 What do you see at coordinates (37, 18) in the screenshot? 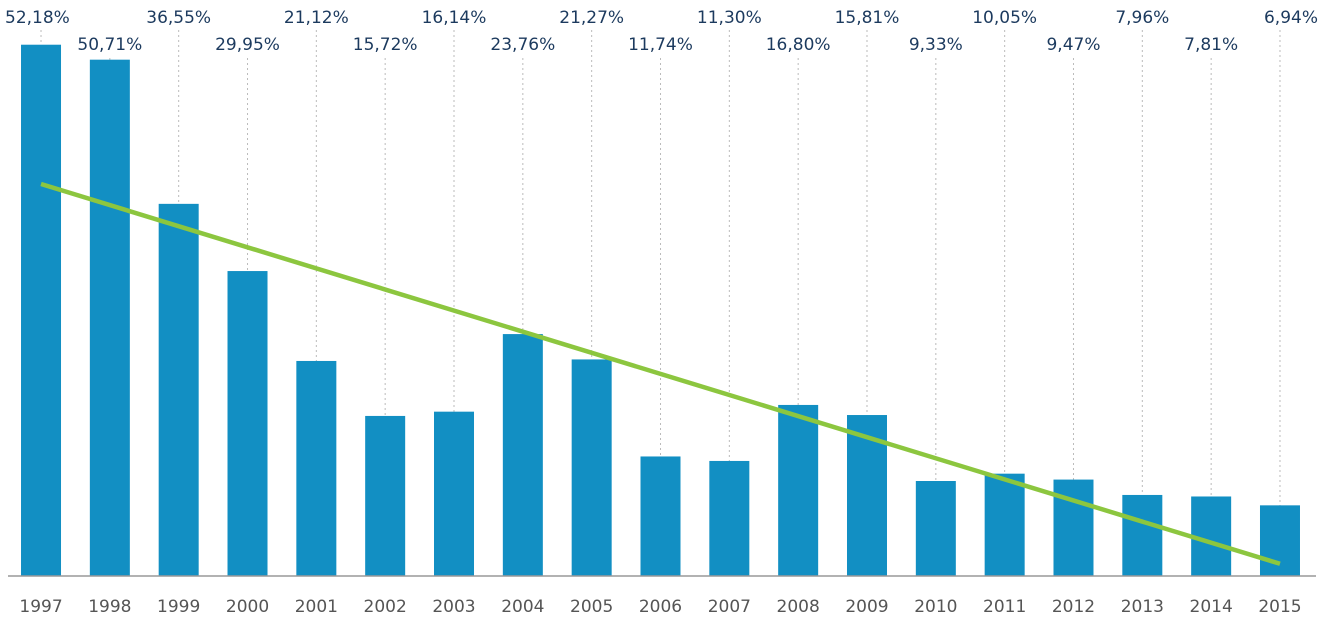
I see `value-label: 52,18%` at bounding box center [37, 18].